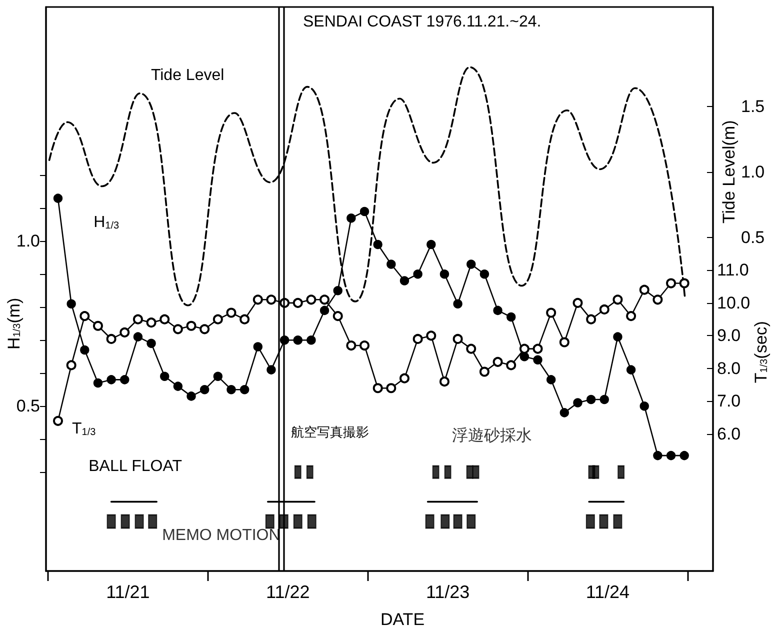 The image size is (774, 633). I want to click on y2-axis-title: Tide Level(m), so click(729, 172).